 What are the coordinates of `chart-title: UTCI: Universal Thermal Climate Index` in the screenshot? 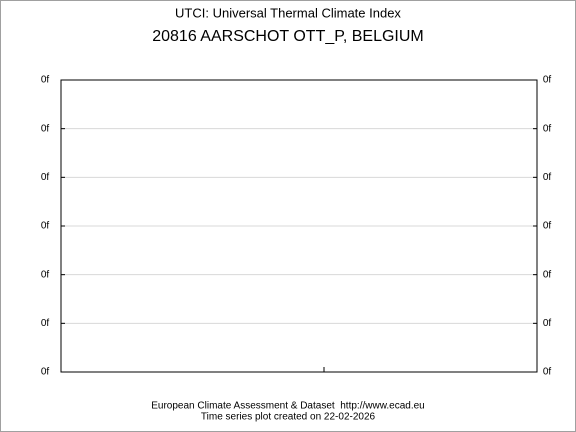 It's located at (288, 12).